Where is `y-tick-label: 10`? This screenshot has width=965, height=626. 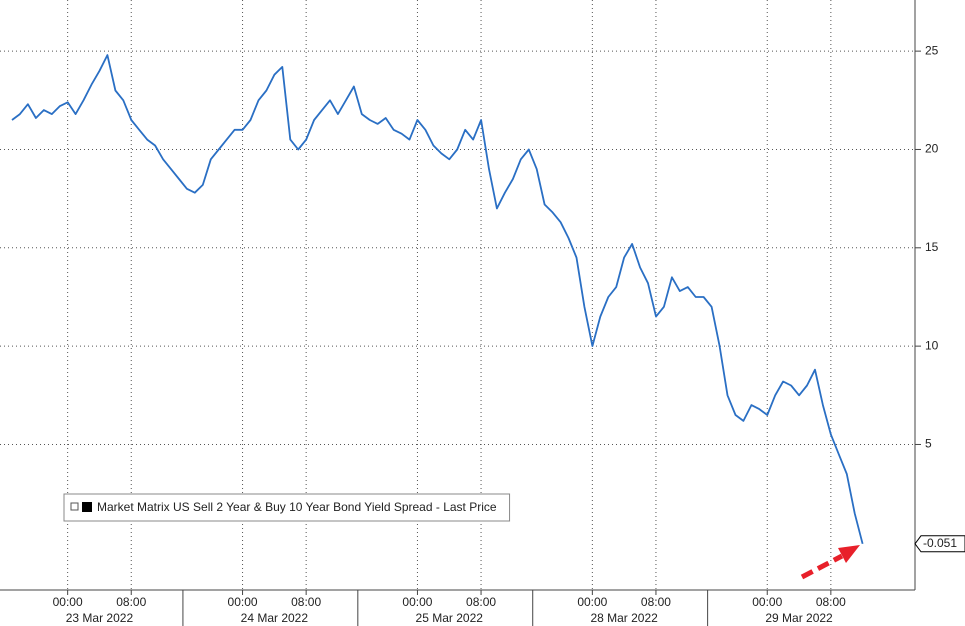 y-tick-label: 10 is located at coordinates (932, 345).